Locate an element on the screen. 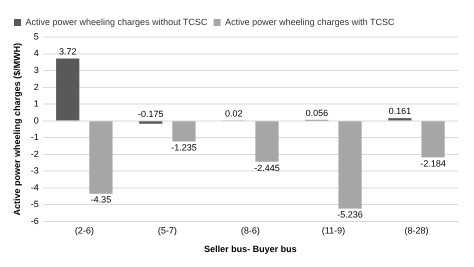 The image size is (474, 267). data-label: -1.235 is located at coordinates (184, 147).